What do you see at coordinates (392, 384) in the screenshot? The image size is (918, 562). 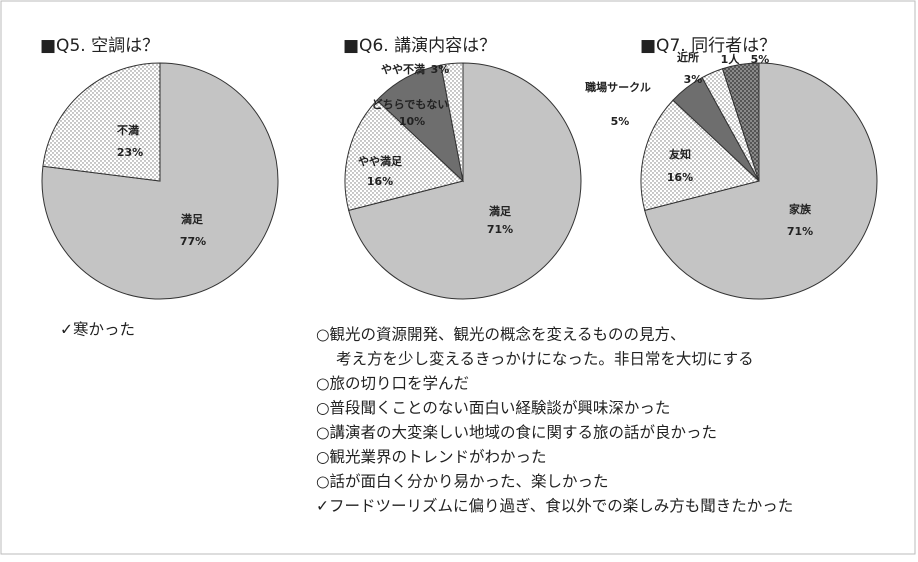 I see `comment: ○旅の切り口を学んだ` at bounding box center [392, 384].